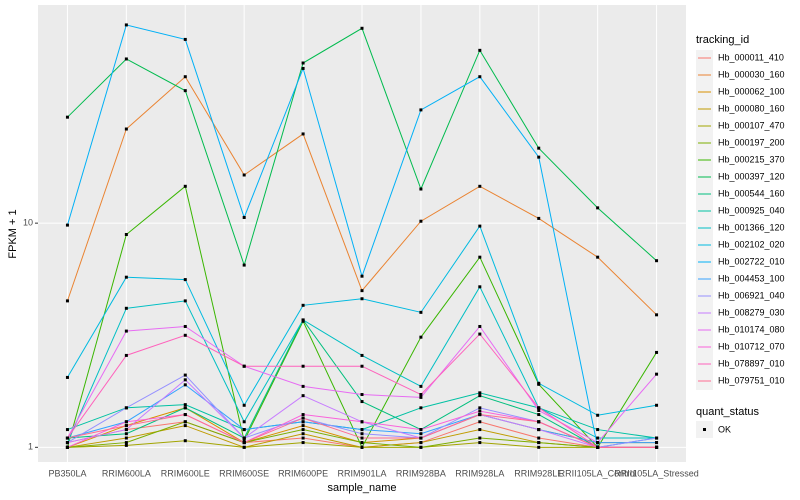 This screenshot has height=500, width=800. Describe the element at coordinates (751, 125) in the screenshot. I see `legend-label: Hb_000107_470` at that location.